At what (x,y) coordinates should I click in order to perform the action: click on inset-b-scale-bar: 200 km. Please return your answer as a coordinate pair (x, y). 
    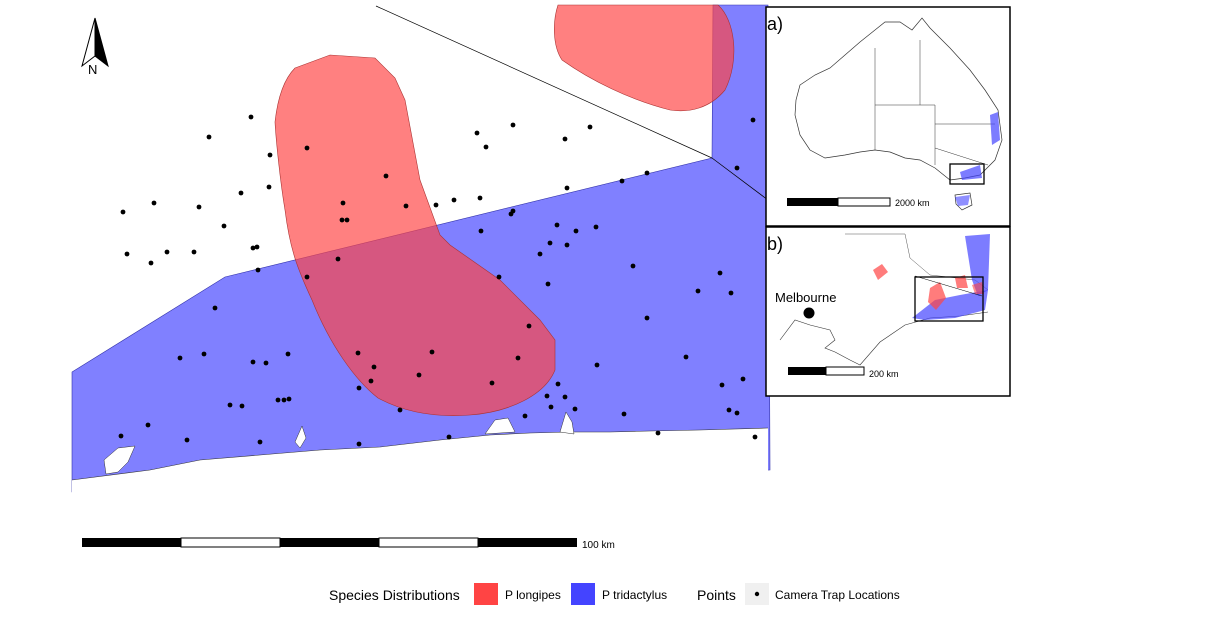
    Looking at the image, I should click on (843, 372).